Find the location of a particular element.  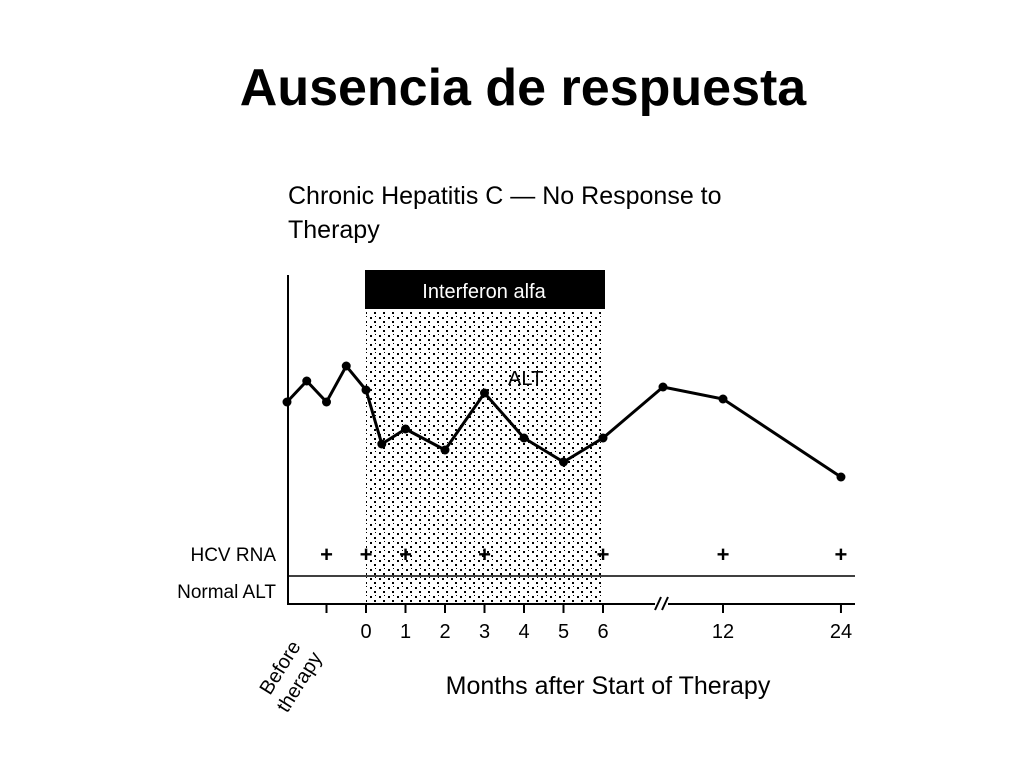

chart-title-line-1: Chronic Hepatitis C — No Response to is located at coordinates (505, 196).